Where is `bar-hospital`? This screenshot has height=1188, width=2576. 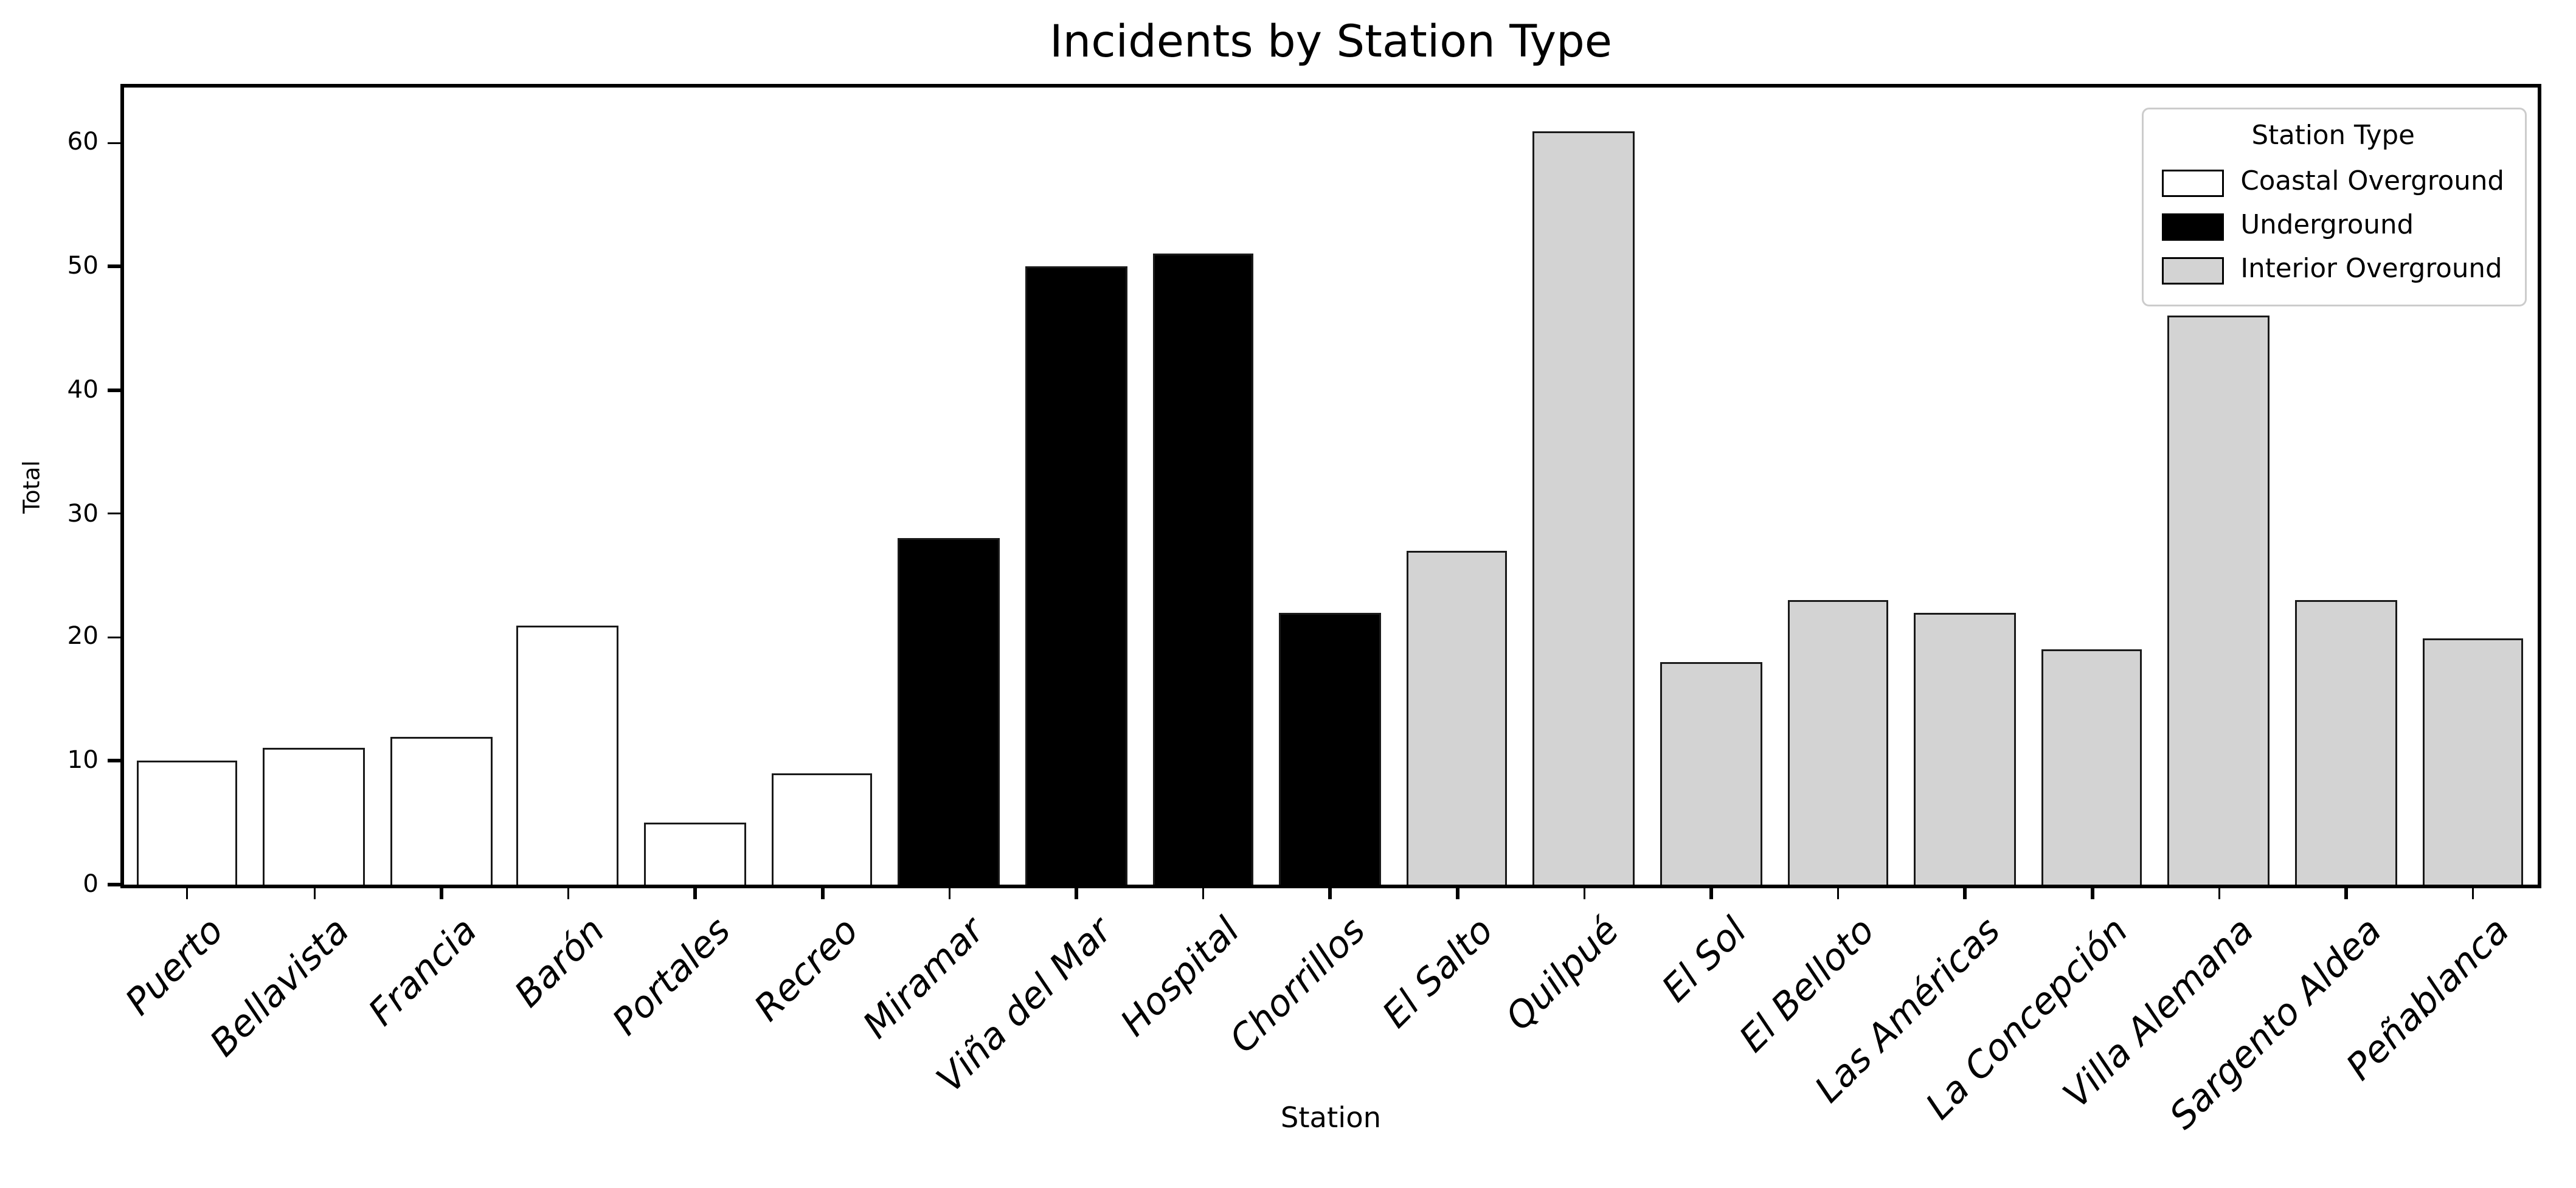 bar-hospital is located at coordinates (1203, 569).